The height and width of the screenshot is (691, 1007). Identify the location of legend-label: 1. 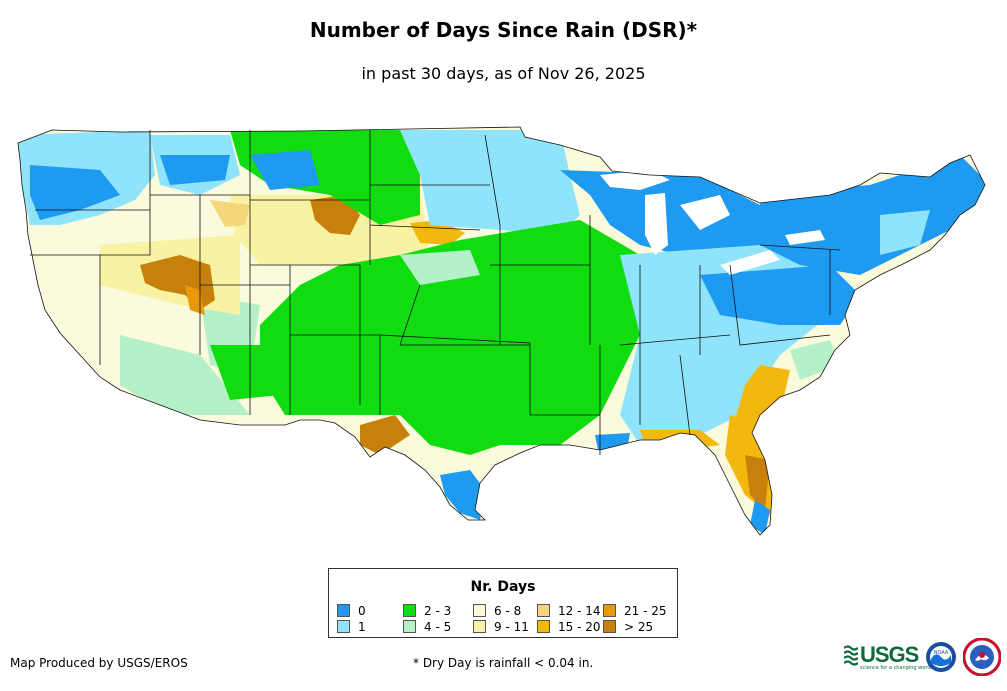
(362, 627).